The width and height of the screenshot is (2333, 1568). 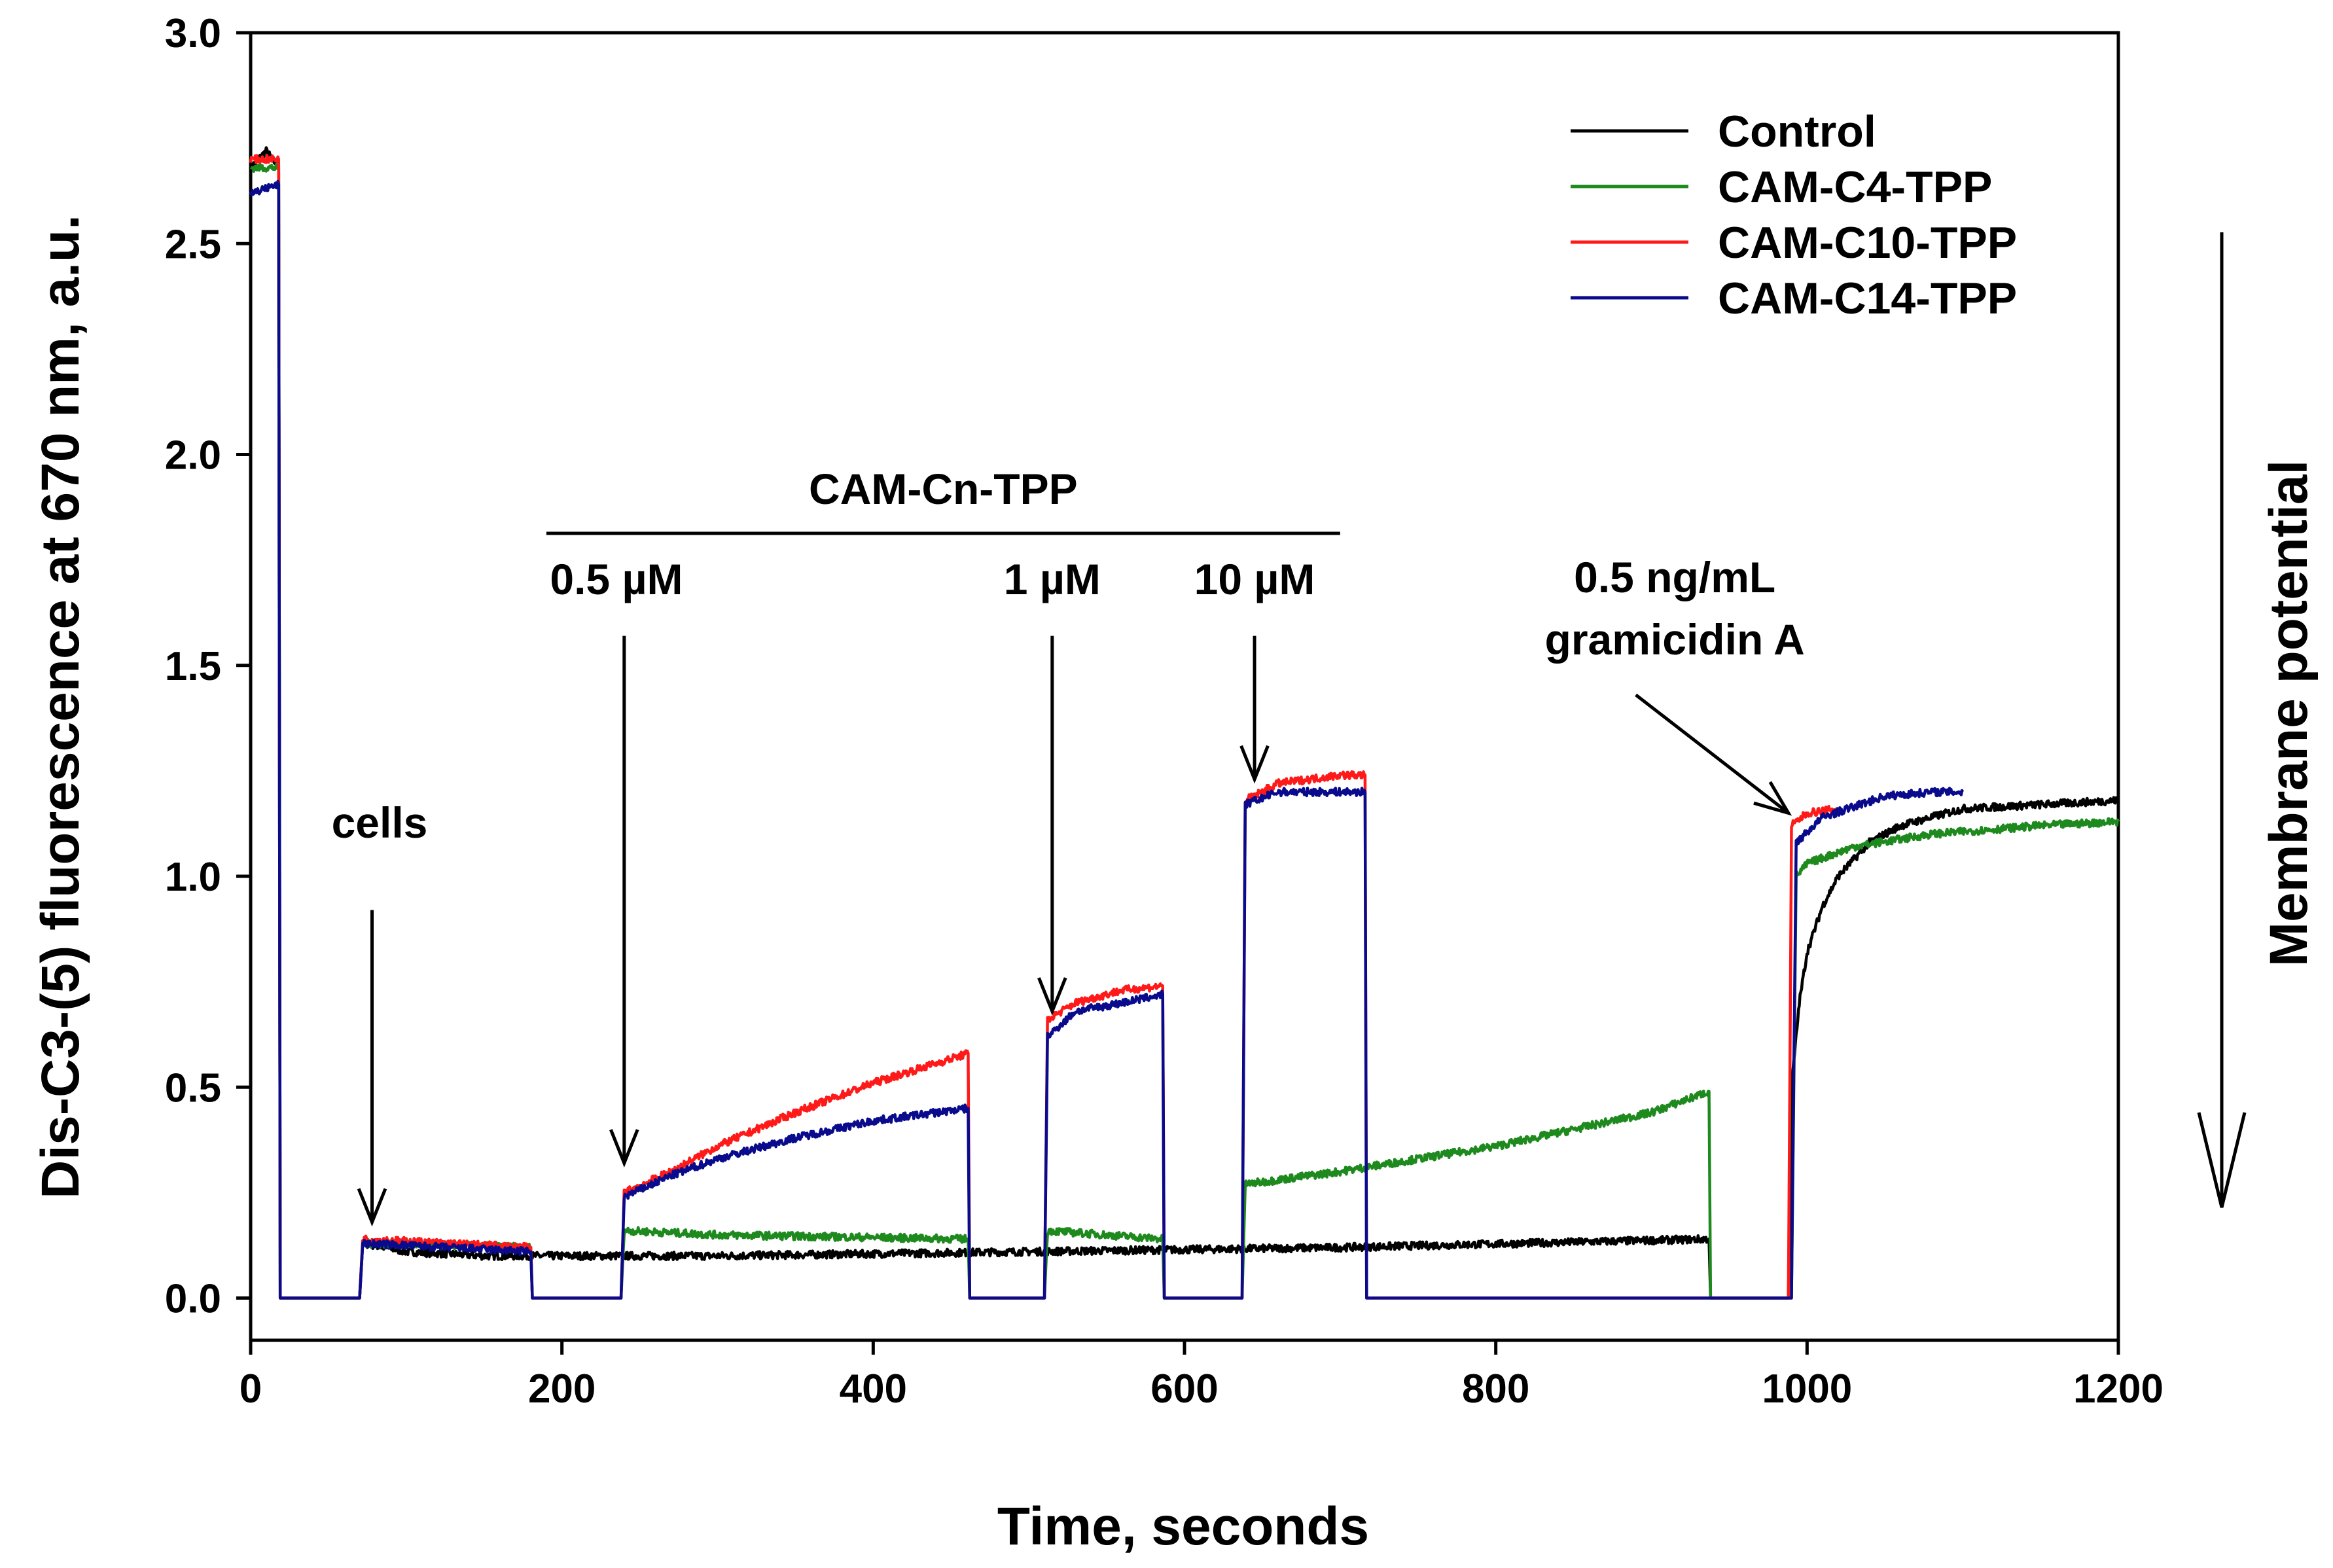 What do you see at coordinates (2119, 1389) in the screenshot?
I see `x-tick-label: 1200` at bounding box center [2119, 1389].